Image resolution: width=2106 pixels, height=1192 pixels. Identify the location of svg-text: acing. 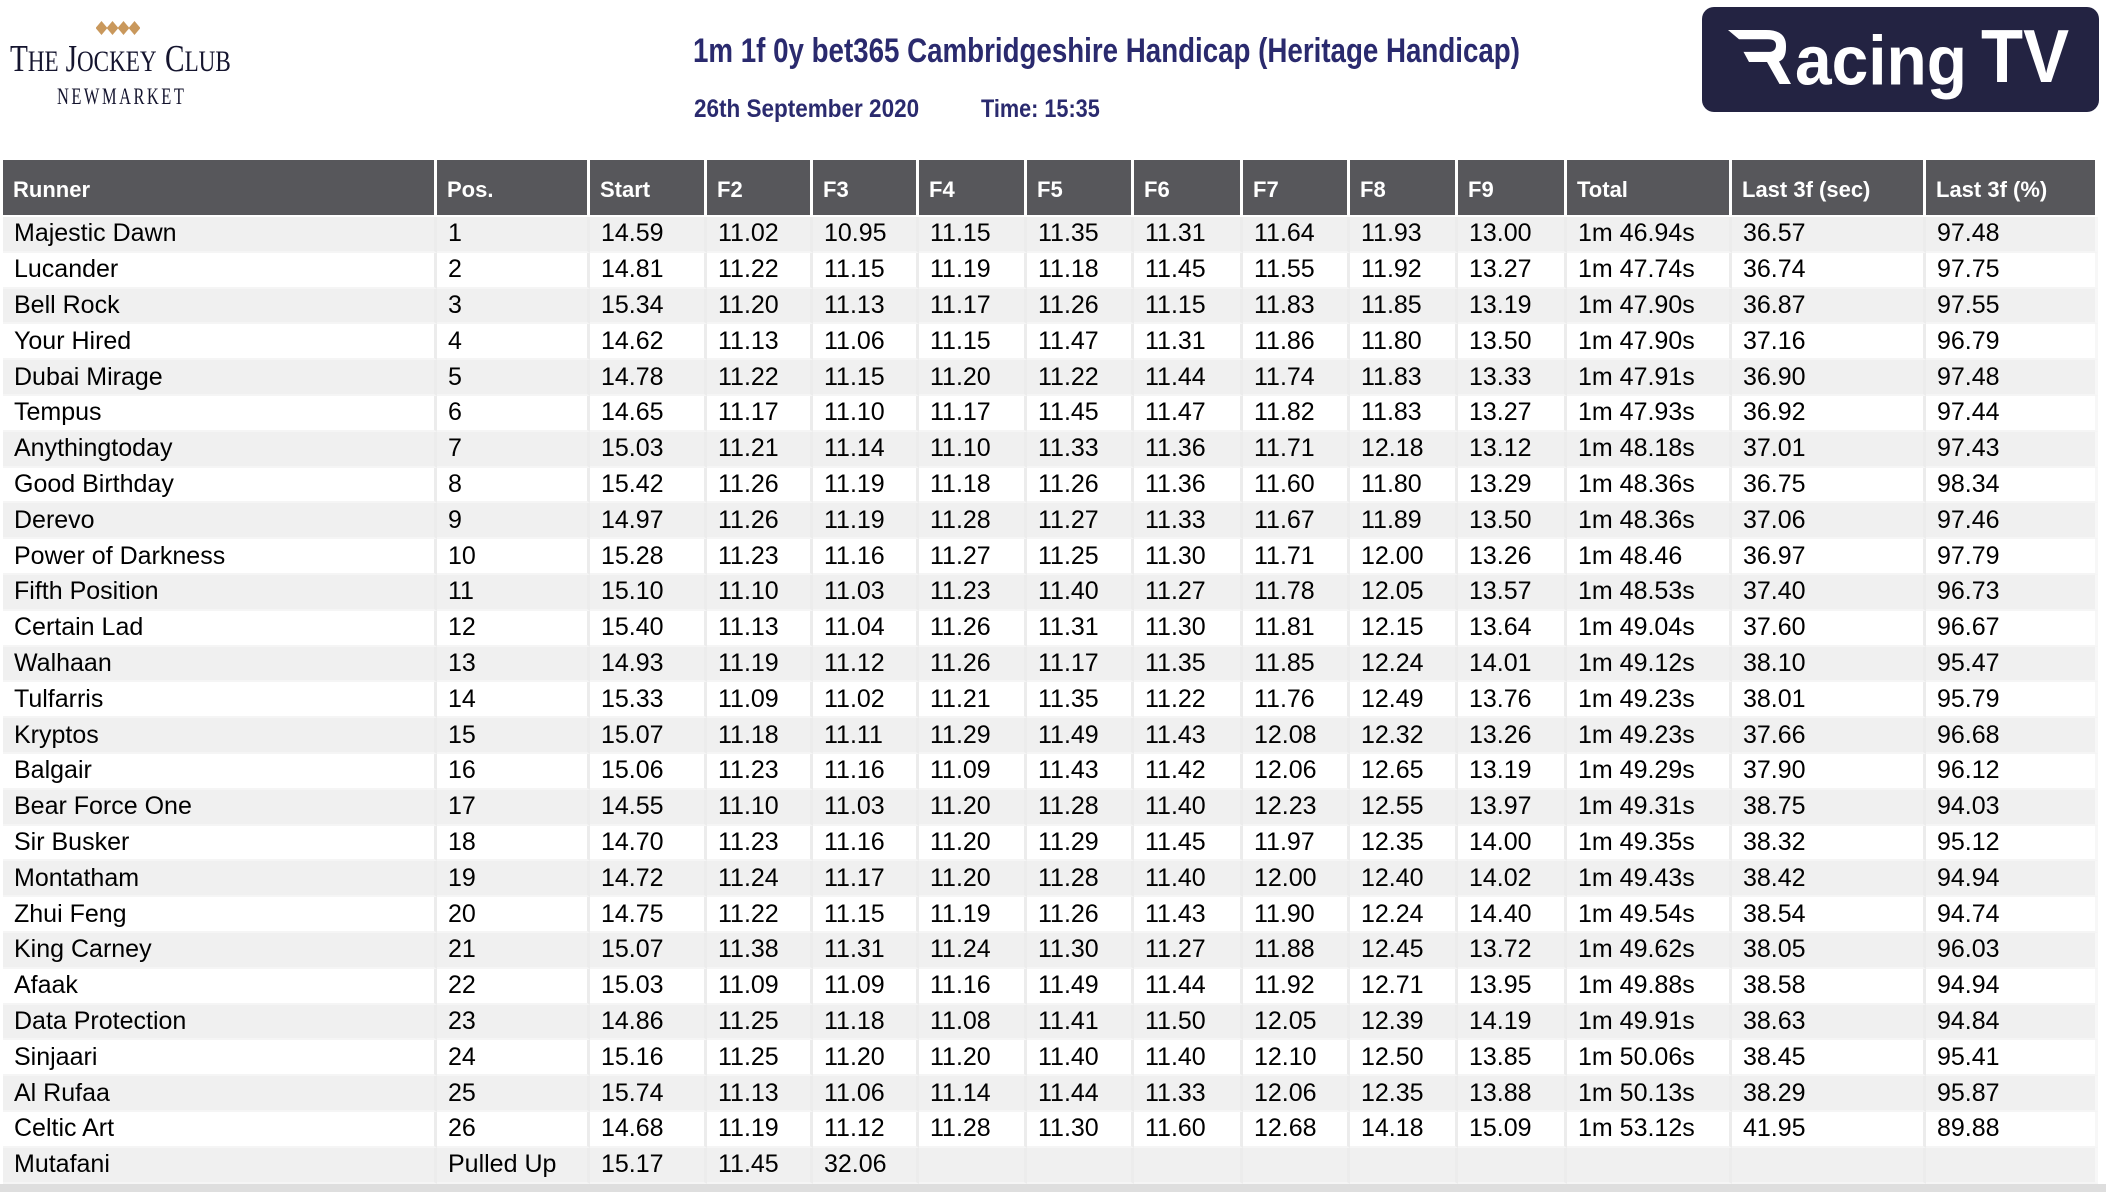
(1881, 61).